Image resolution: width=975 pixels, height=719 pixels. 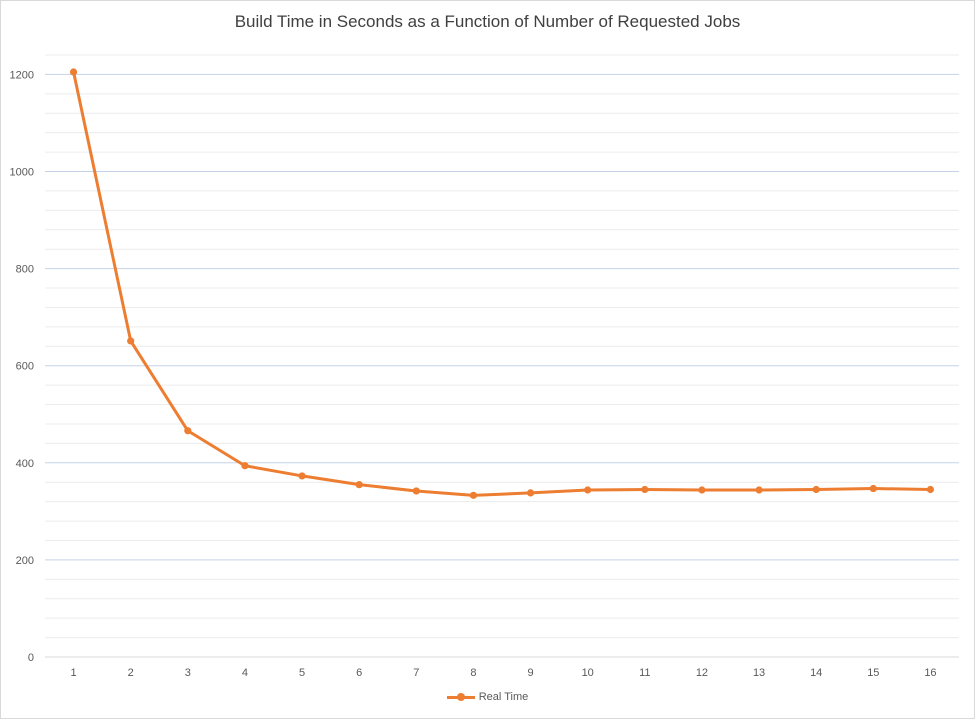 What do you see at coordinates (25, 270) in the screenshot?
I see `y-tick-label: 800` at bounding box center [25, 270].